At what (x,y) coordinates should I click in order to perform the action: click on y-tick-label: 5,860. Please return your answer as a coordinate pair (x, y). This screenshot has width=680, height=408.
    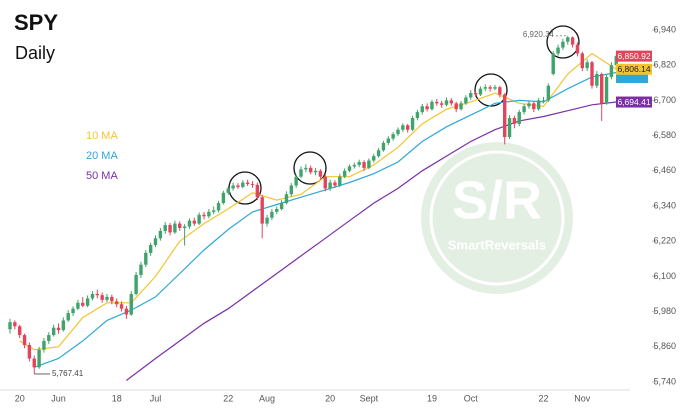
    Looking at the image, I should click on (664, 346).